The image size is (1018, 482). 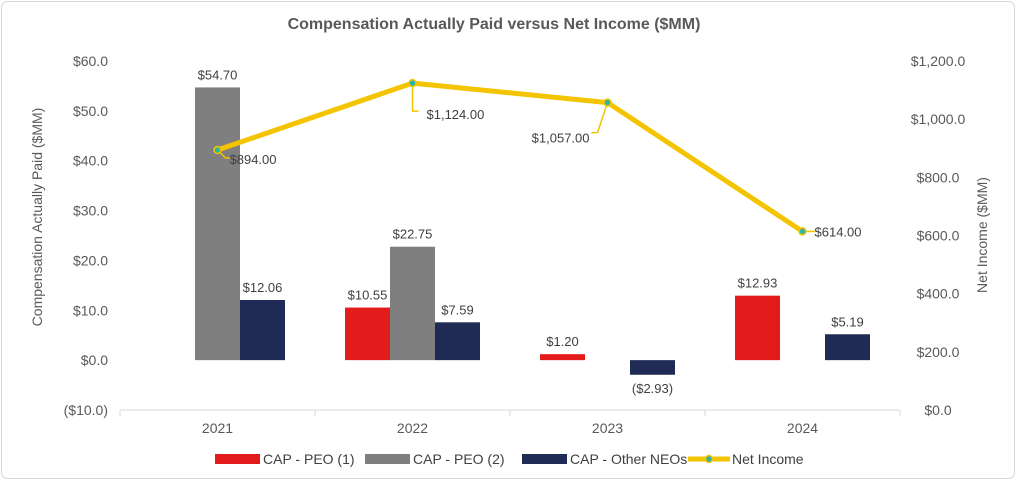 What do you see at coordinates (37, 217) in the screenshot?
I see `y-axis-label: Compensation Actually Paid ($MM)` at bounding box center [37, 217].